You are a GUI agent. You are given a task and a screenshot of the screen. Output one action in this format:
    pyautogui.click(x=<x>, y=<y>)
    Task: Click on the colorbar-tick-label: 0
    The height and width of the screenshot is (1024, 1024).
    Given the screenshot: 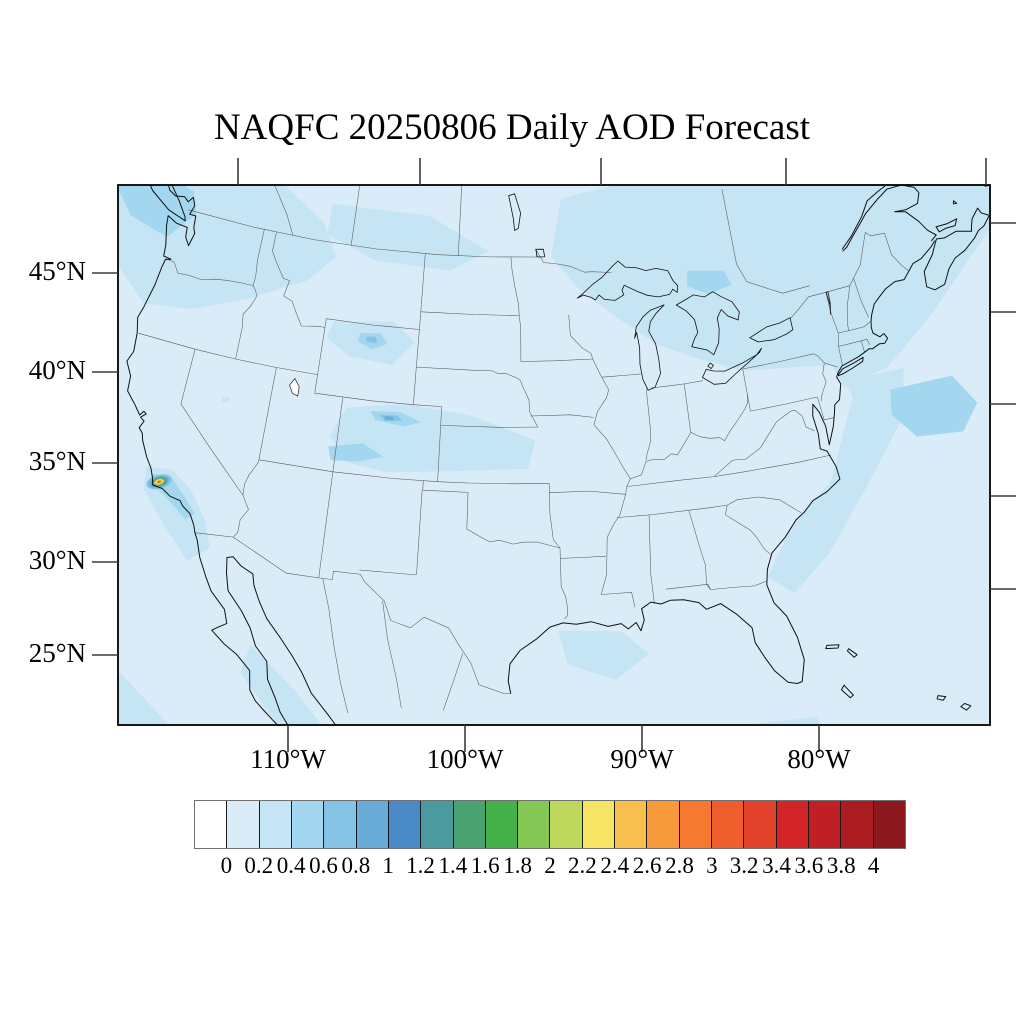 What is the action you would take?
    pyautogui.click(x=226, y=865)
    